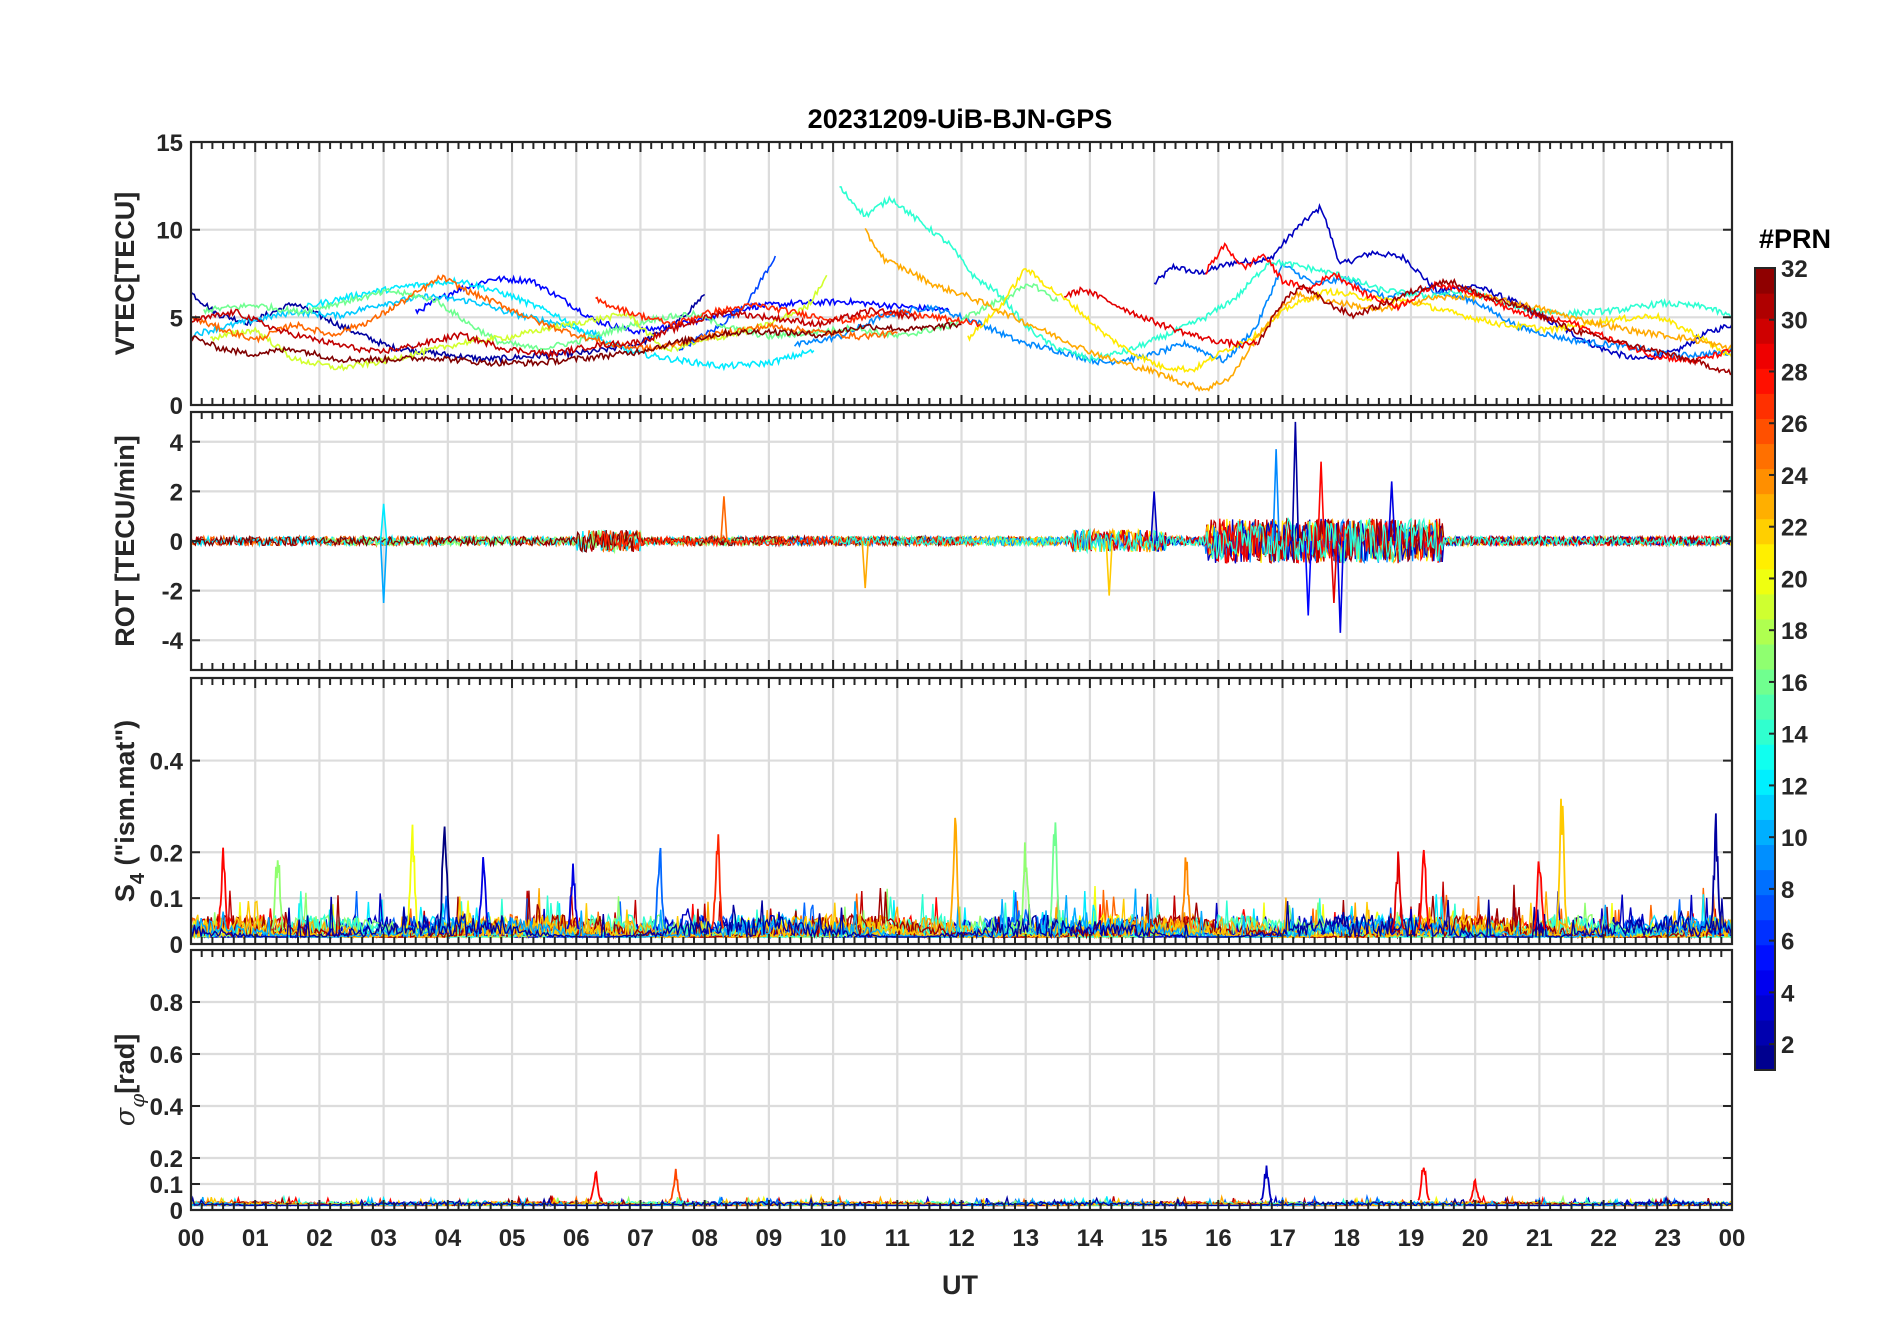 This screenshot has height=1330, width=1902. I want to click on x-tick-label: 20, so click(1475, 1238).